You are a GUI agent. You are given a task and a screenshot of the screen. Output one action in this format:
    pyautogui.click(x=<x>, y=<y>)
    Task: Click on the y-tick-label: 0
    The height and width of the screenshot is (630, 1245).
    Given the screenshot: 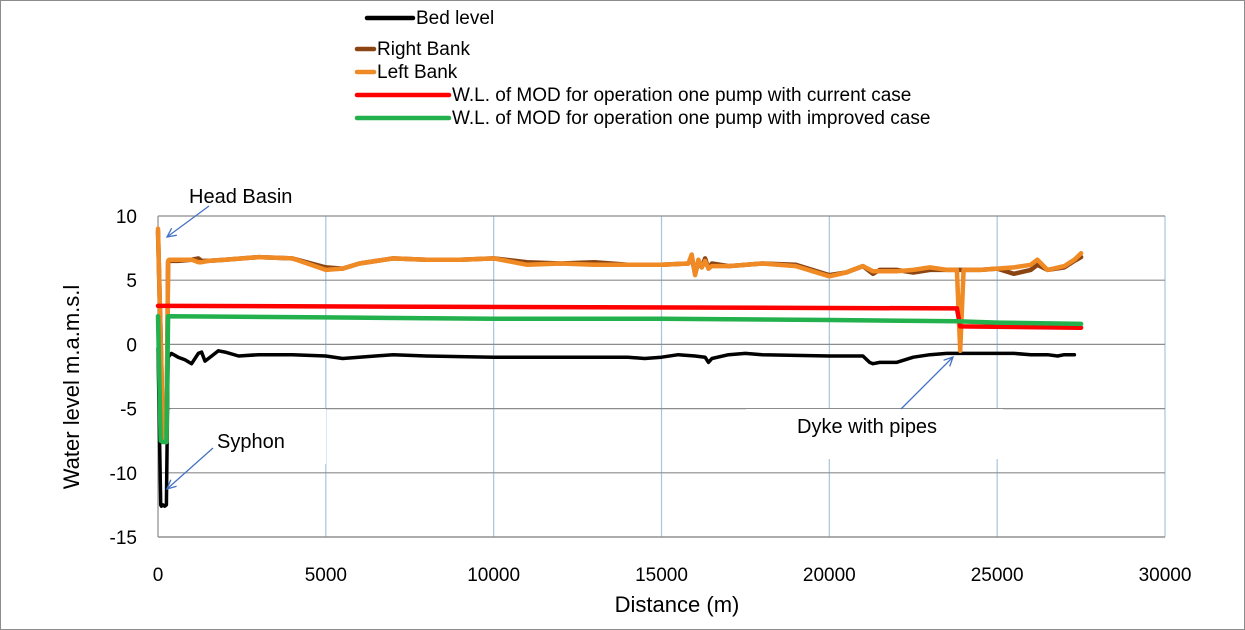 What is the action you would take?
    pyautogui.click(x=131, y=345)
    